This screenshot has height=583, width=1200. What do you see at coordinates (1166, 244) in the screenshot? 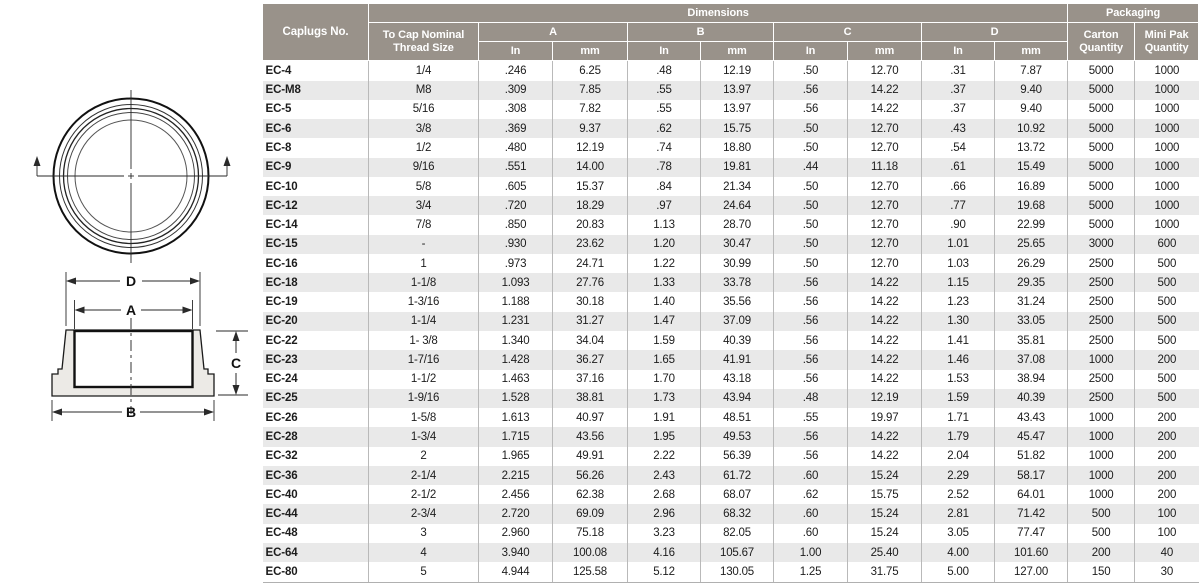
I see `cell-mini: 600` at bounding box center [1166, 244].